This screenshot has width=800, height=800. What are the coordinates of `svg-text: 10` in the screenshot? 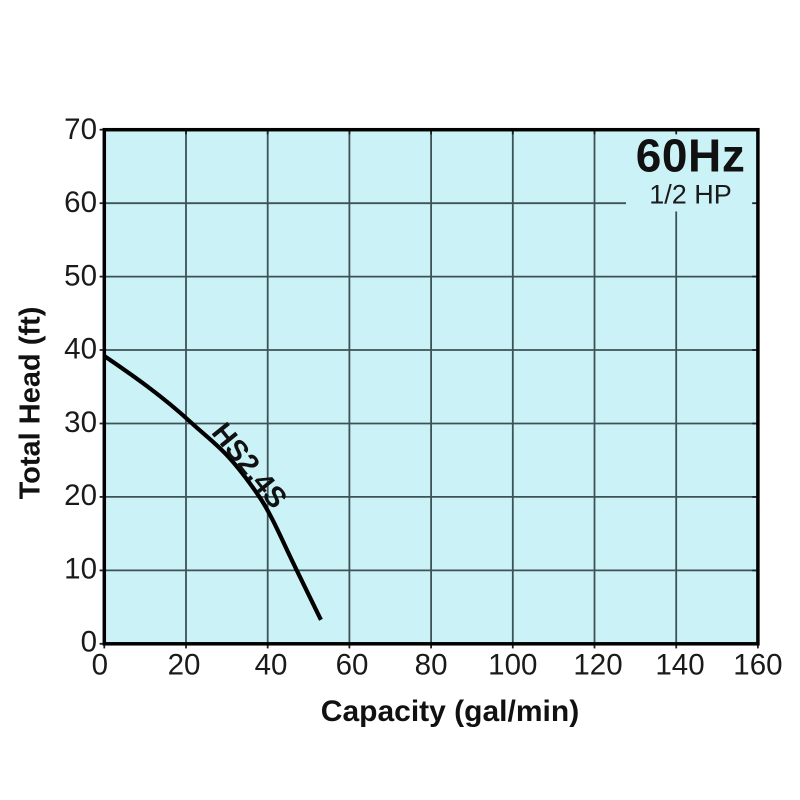 It's located at (80, 568).